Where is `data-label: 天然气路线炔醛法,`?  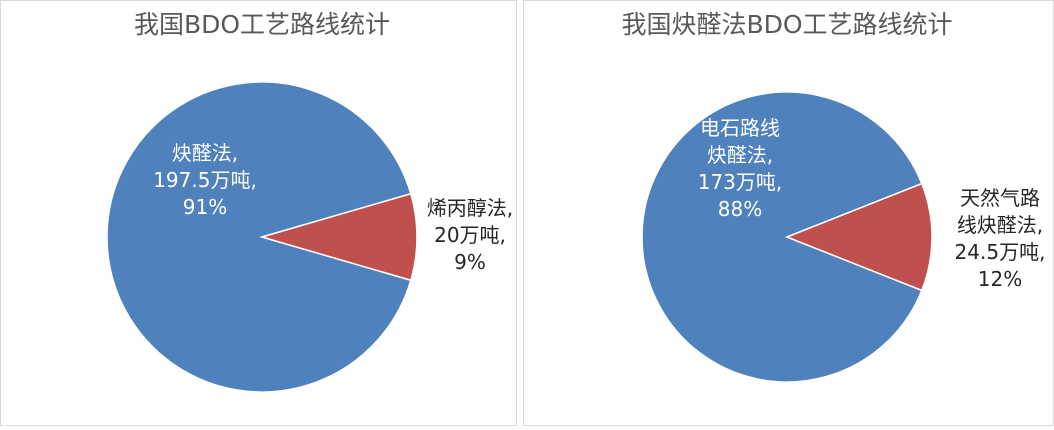 data-label: 天然气路线炔醛法, is located at coordinates (1000, 211).